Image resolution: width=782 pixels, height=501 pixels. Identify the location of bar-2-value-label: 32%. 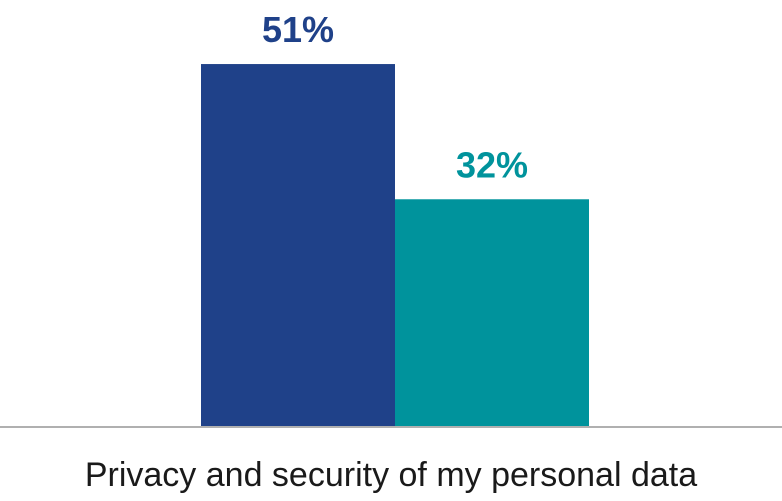
(492, 164).